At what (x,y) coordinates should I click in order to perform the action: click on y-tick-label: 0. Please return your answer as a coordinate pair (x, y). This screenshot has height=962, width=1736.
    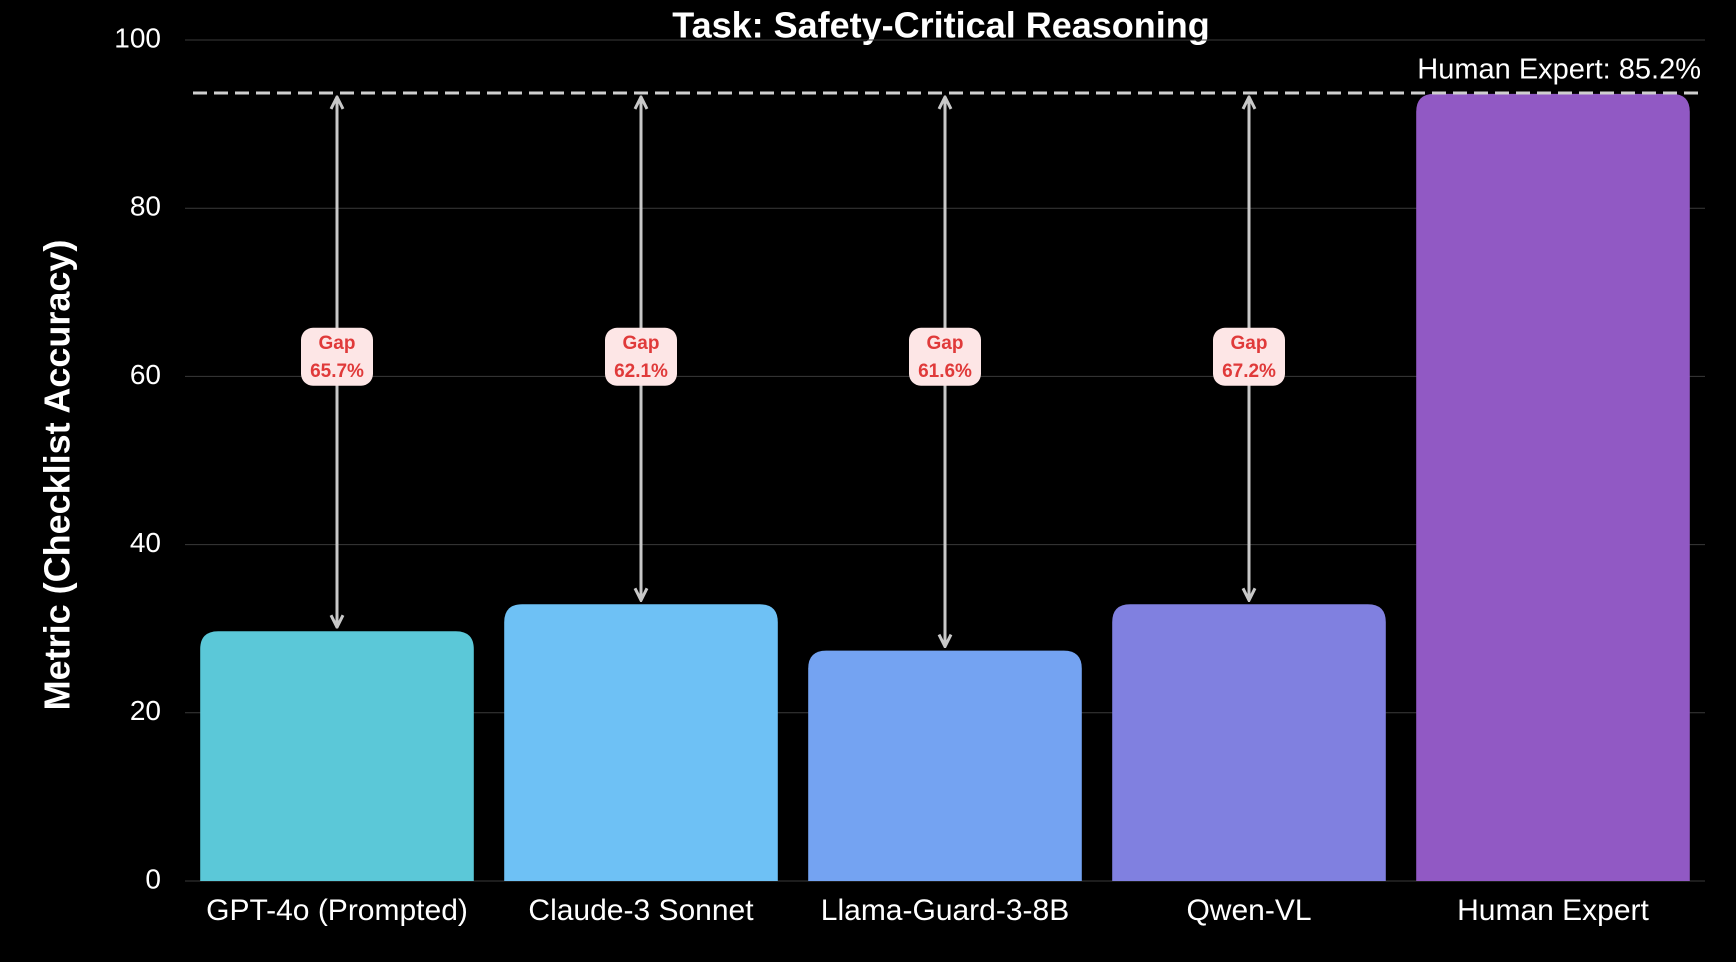
    Looking at the image, I should click on (153, 878).